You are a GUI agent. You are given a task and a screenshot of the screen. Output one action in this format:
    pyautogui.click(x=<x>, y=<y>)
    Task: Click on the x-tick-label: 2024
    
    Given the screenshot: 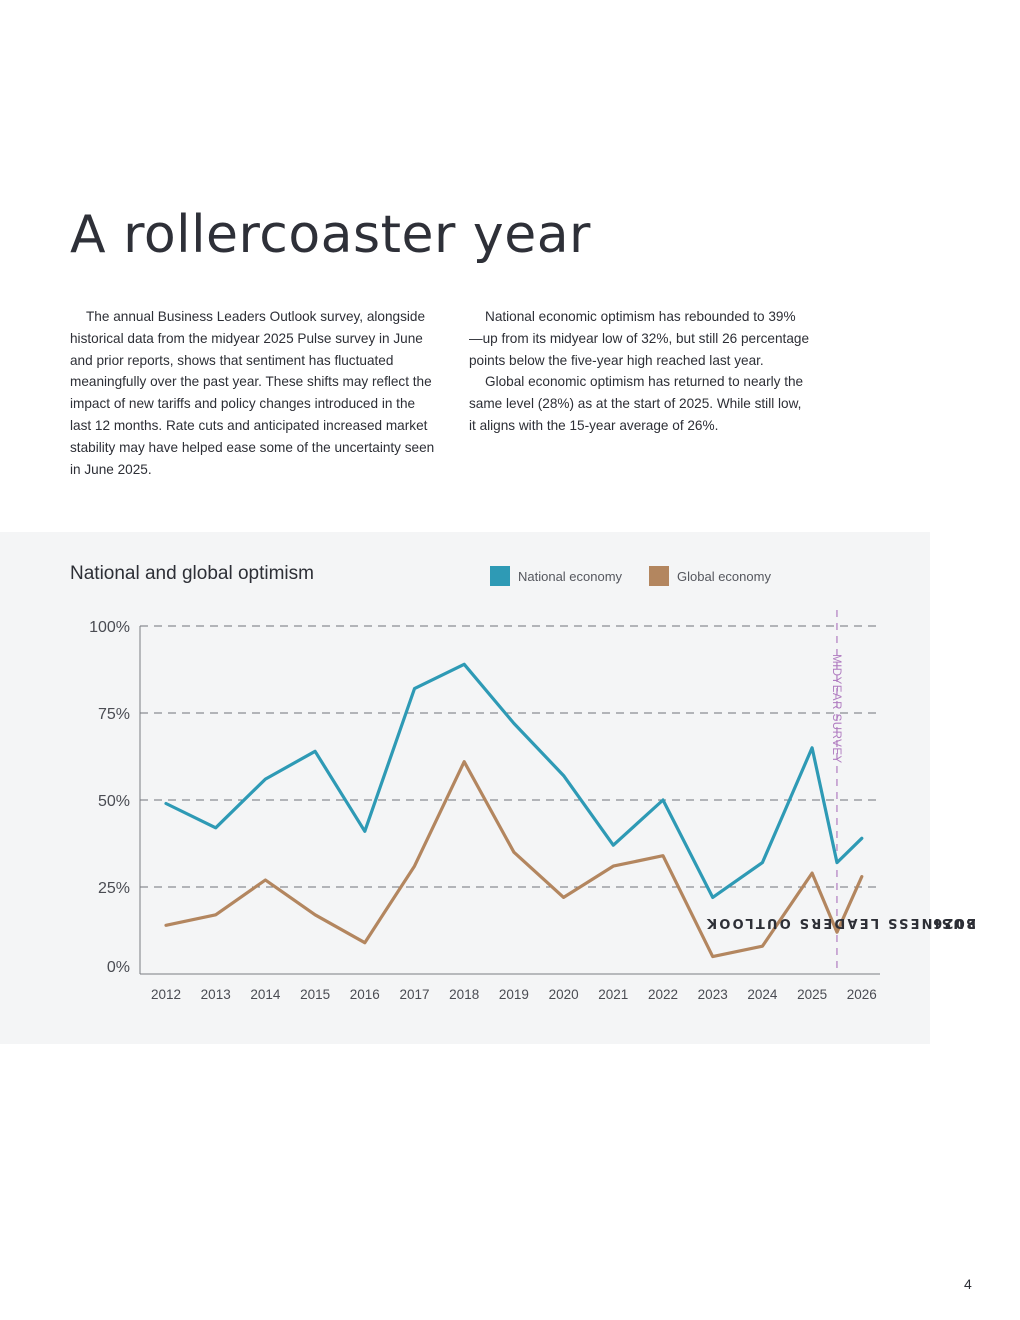 What is the action you would take?
    pyautogui.click(x=762, y=994)
    